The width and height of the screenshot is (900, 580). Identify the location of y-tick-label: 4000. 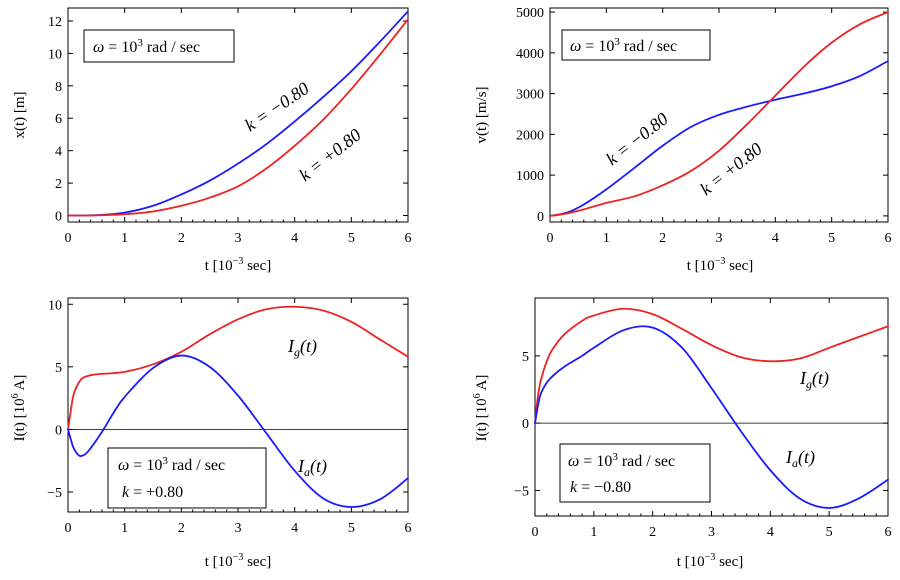
(530, 54).